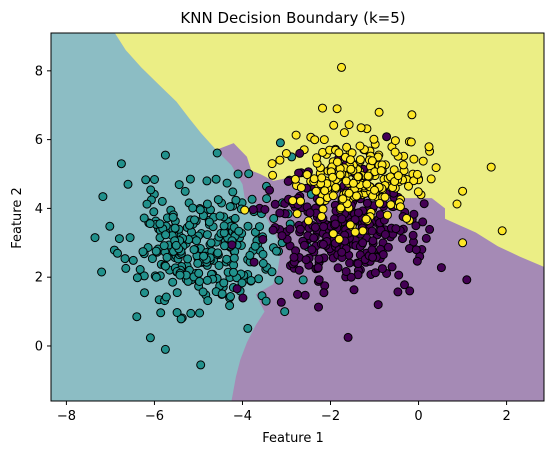 The image size is (554, 455). What do you see at coordinates (330, 416) in the screenshot?
I see `x-tick-label: −2` at bounding box center [330, 416].